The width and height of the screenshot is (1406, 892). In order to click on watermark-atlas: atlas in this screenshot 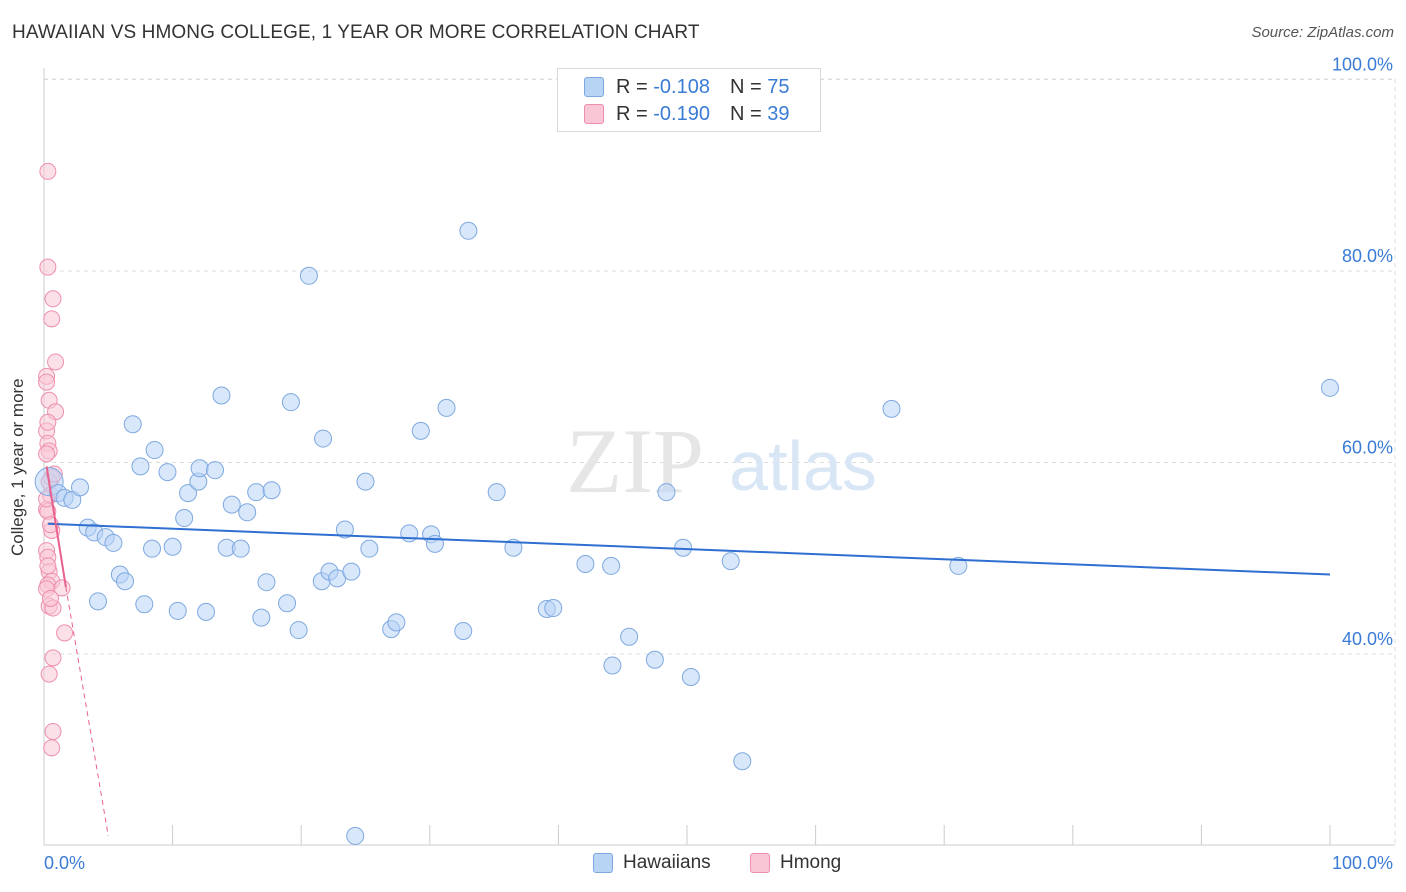, I will do `click(803, 466)`.